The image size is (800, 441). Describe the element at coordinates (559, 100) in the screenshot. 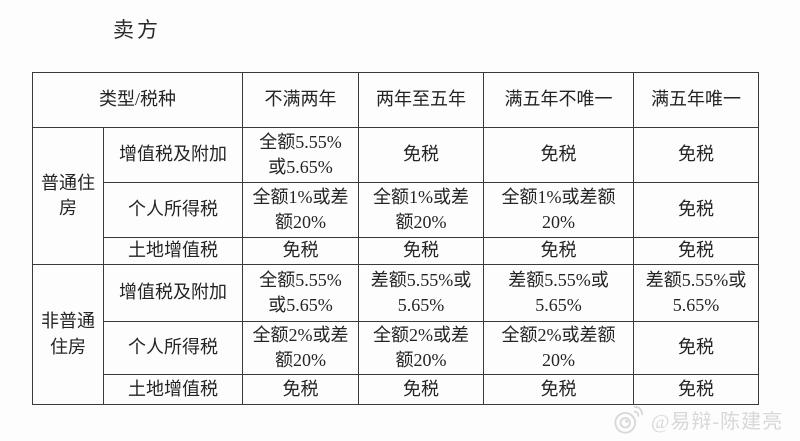

I see `header-5-years-not-only: 满五年不唯一` at that location.